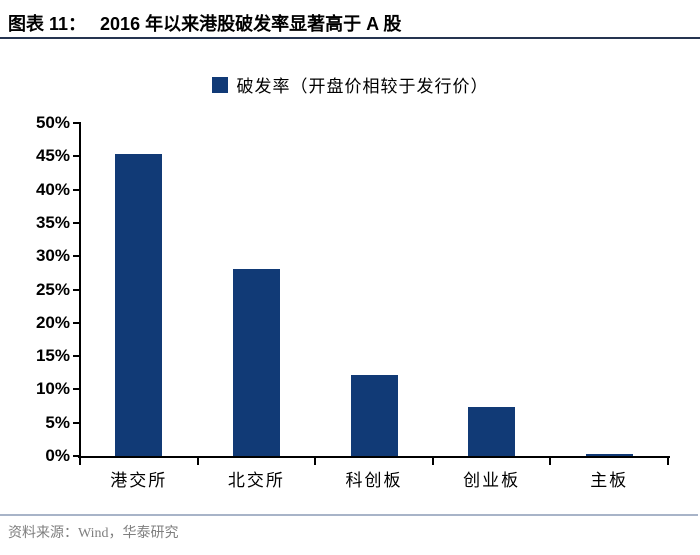 The image size is (700, 555). What do you see at coordinates (47, 24) in the screenshot?
I see `chart-number: 图表 11：` at bounding box center [47, 24].